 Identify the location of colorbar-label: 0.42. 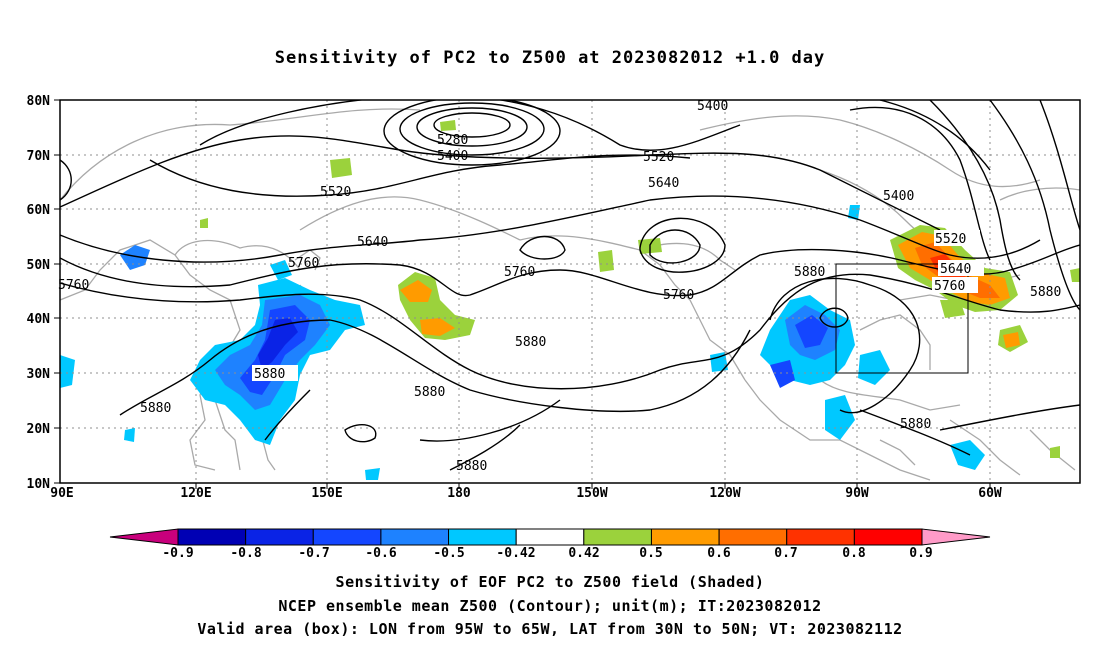
(583, 553).